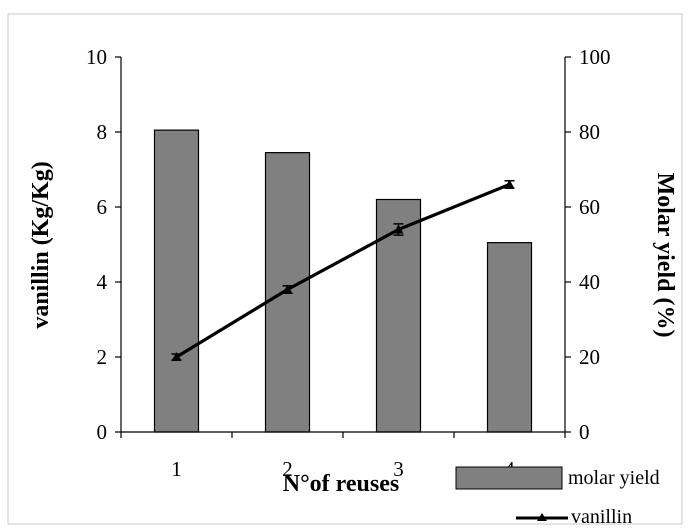 The width and height of the screenshot is (691, 531). What do you see at coordinates (584, 432) in the screenshot?
I see `y-right-tick-label: 0` at bounding box center [584, 432].